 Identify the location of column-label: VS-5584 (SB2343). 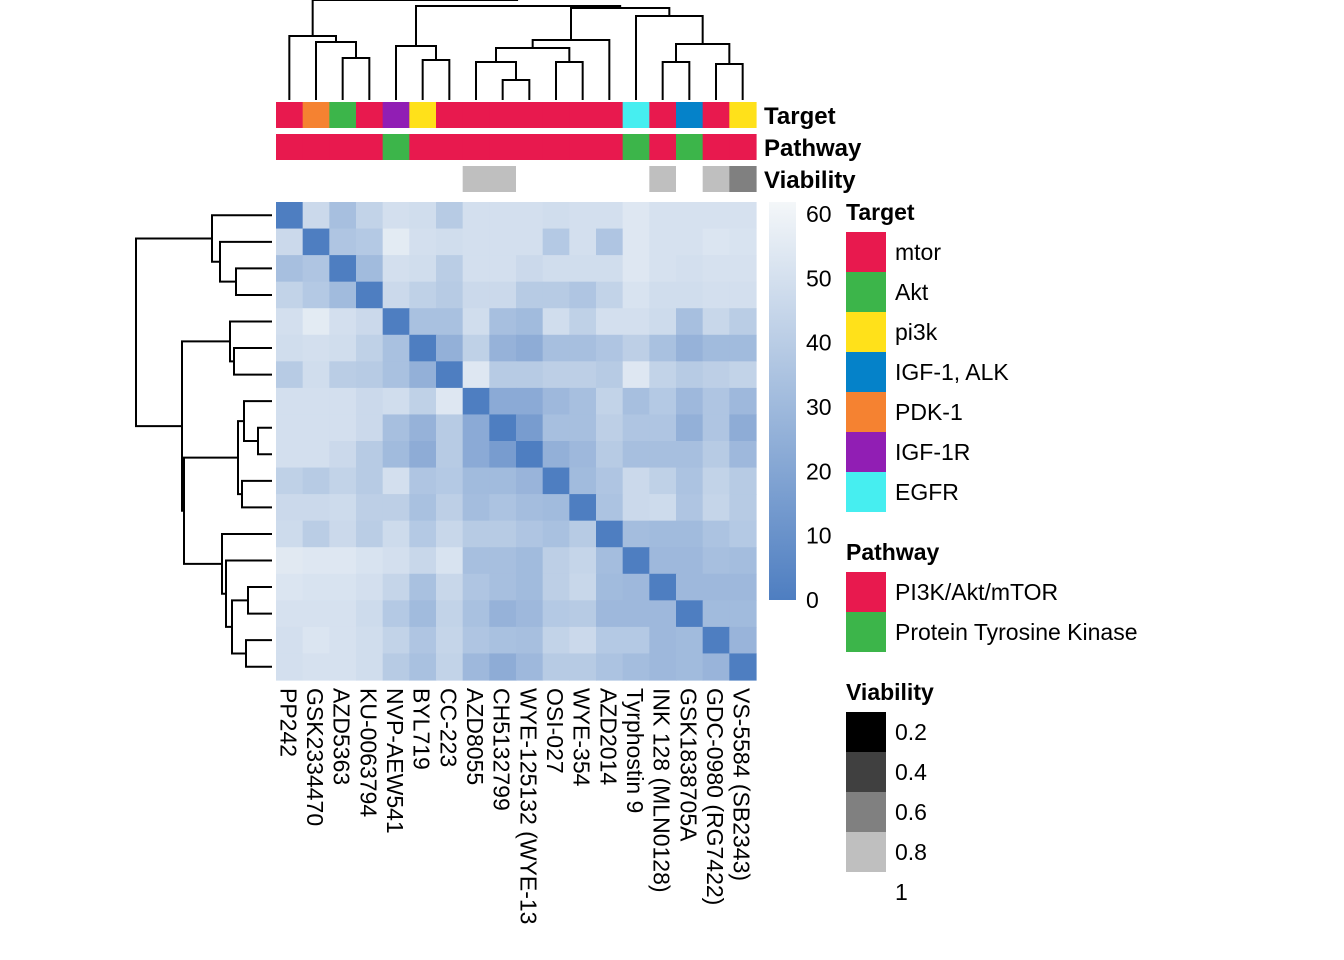
(742, 784).